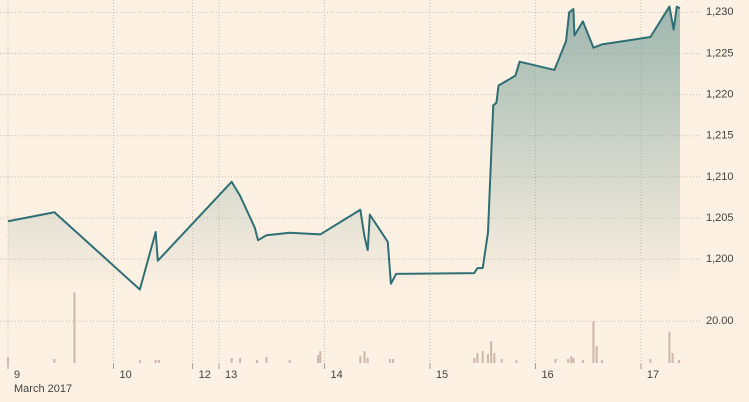  Describe the element at coordinates (720, 94) in the screenshot. I see `y-tick-label: 1,220` at that location.